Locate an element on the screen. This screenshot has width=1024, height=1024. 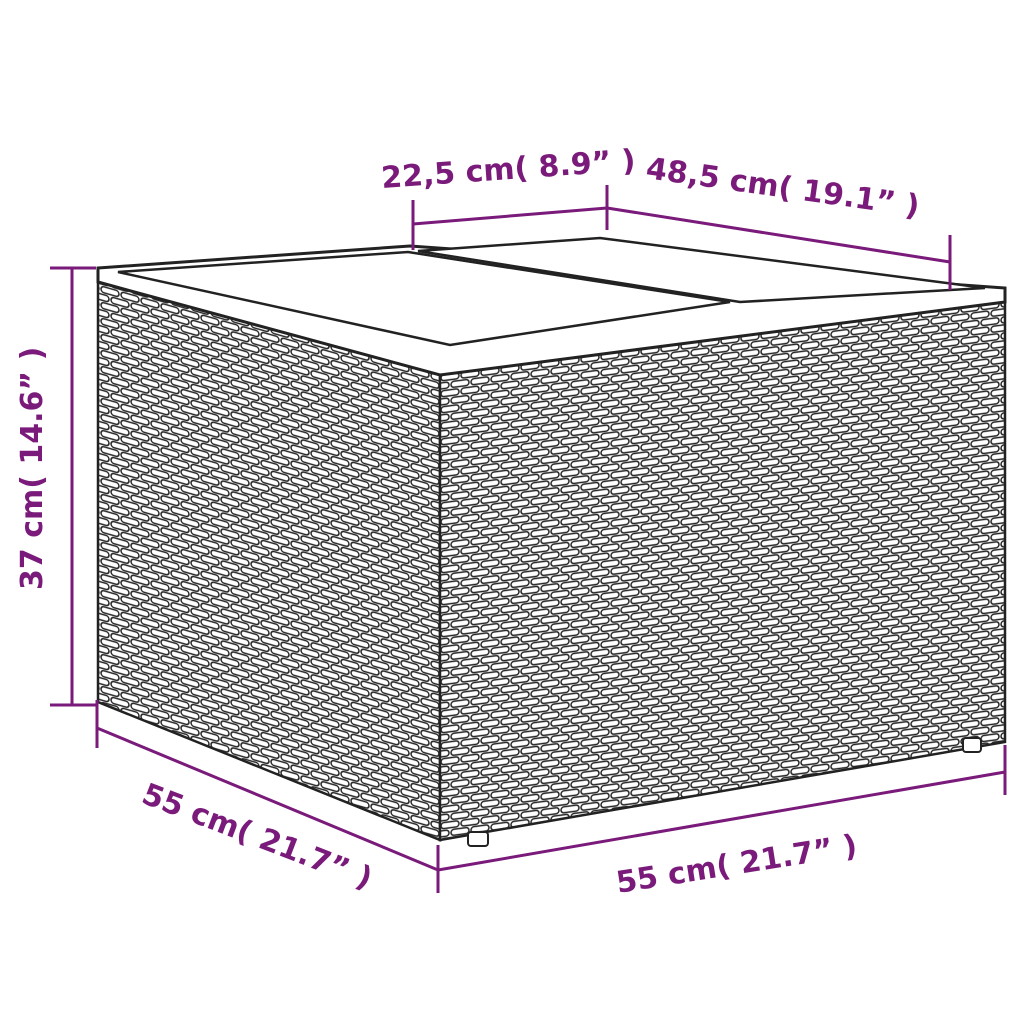
glass-top-left is located at coordinates (424, 298).